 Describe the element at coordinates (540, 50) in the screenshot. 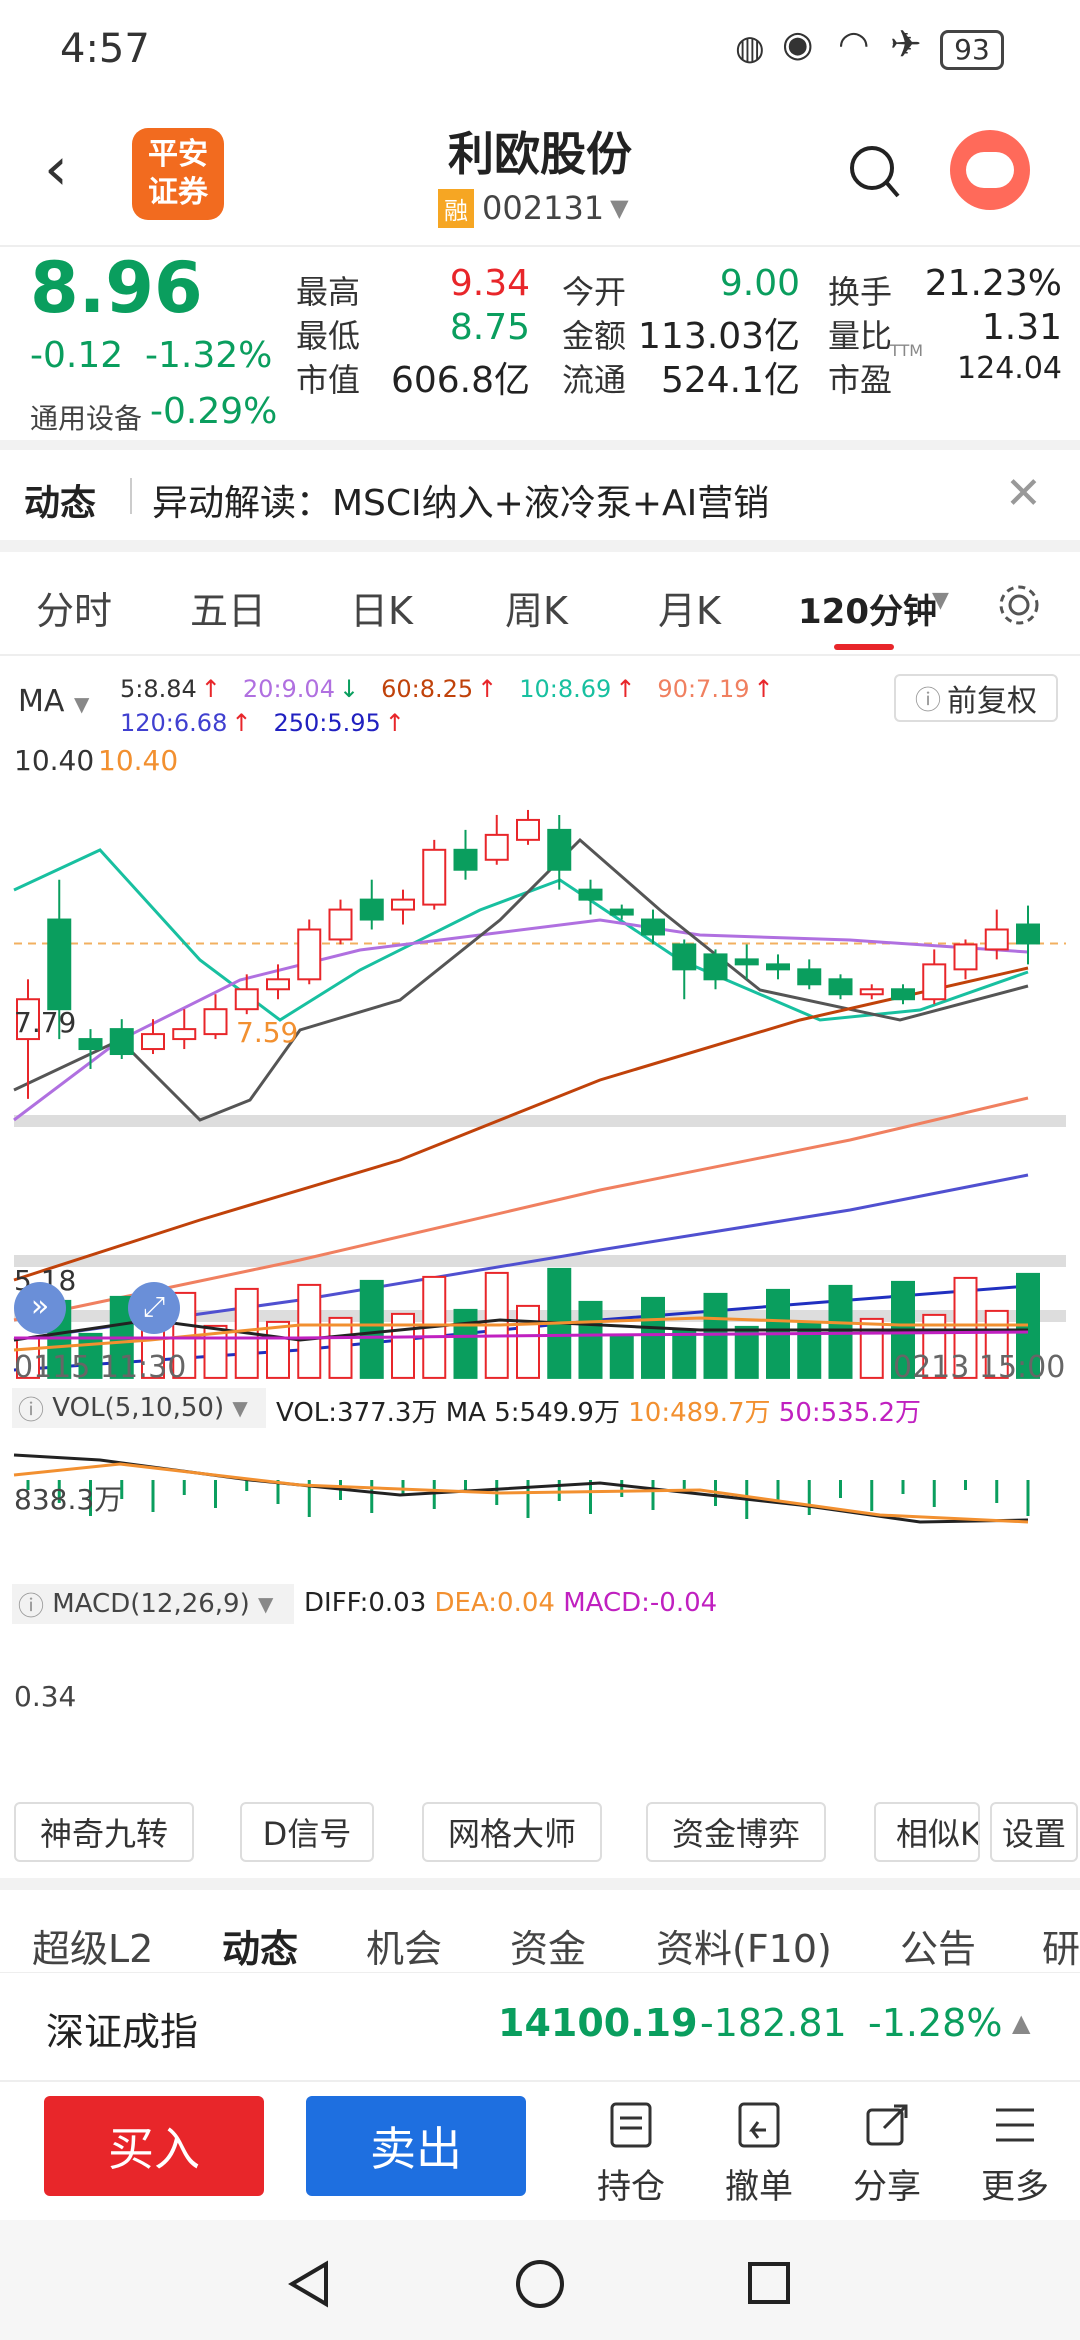

I see `status-bar: 4:57 ◍ ◉ ◠ ✈ 93` at that location.